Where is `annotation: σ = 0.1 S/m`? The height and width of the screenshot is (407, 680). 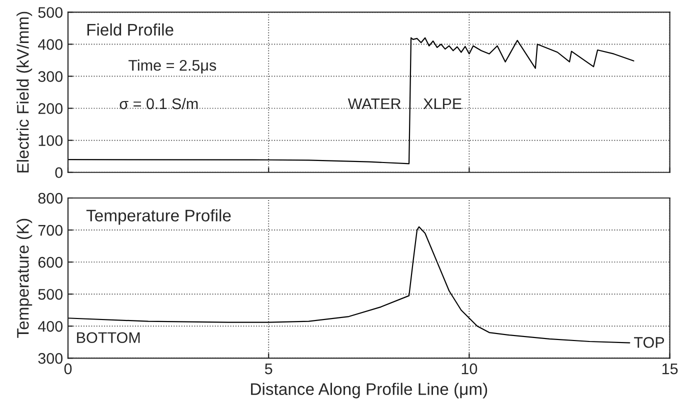
annotation: σ = 0.1 S/m is located at coordinates (159, 104).